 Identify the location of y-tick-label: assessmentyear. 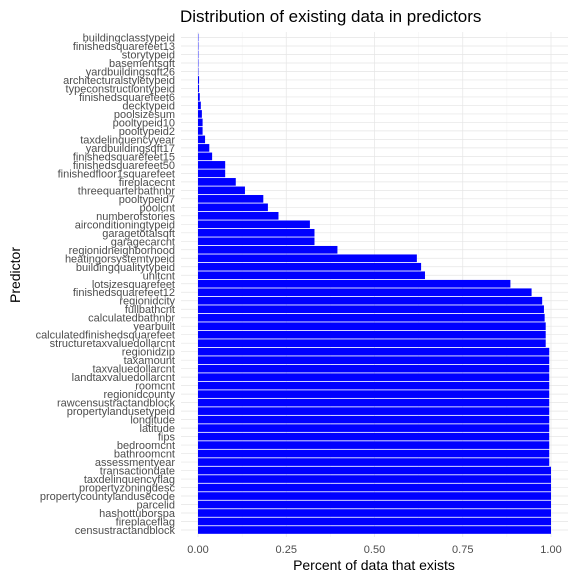
(135, 463).